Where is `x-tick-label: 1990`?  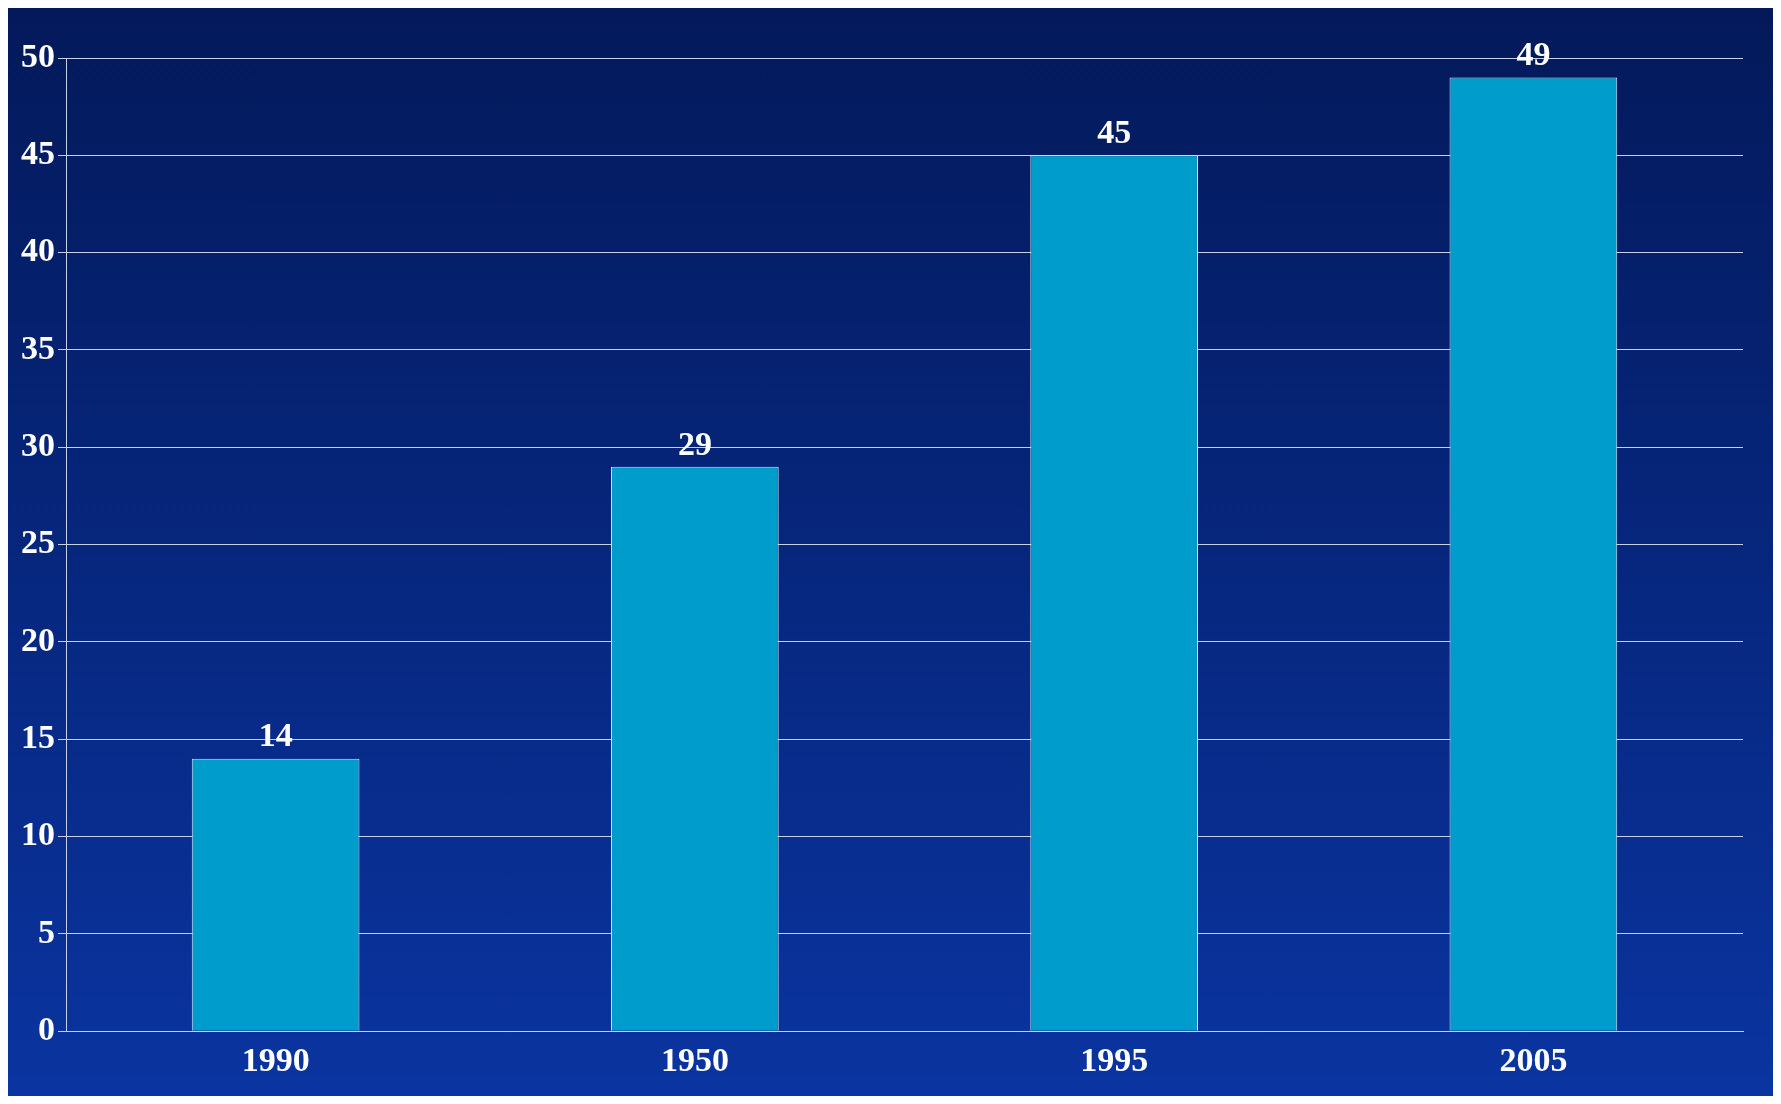
x-tick-label: 1990 is located at coordinates (275, 1060).